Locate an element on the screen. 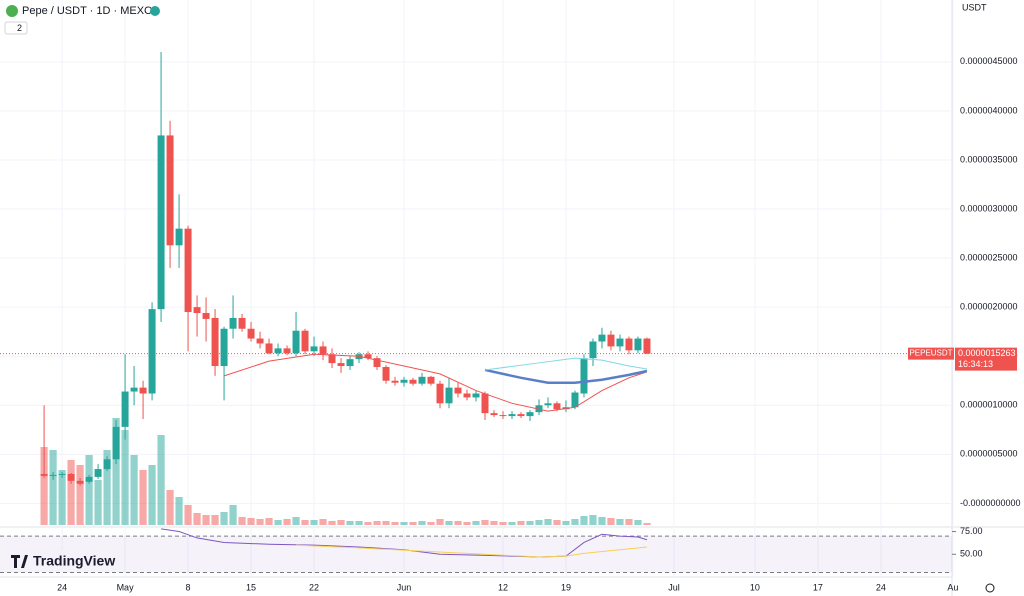  price-tag is located at coordinates (986, 359).